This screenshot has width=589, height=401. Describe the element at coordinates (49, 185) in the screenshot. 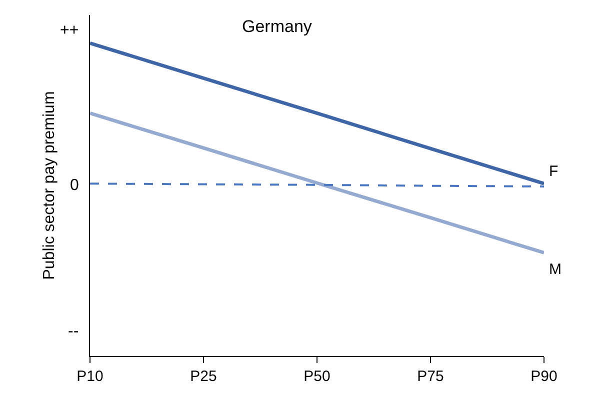

I see `y-axis-title: Public sector pay premium` at that location.